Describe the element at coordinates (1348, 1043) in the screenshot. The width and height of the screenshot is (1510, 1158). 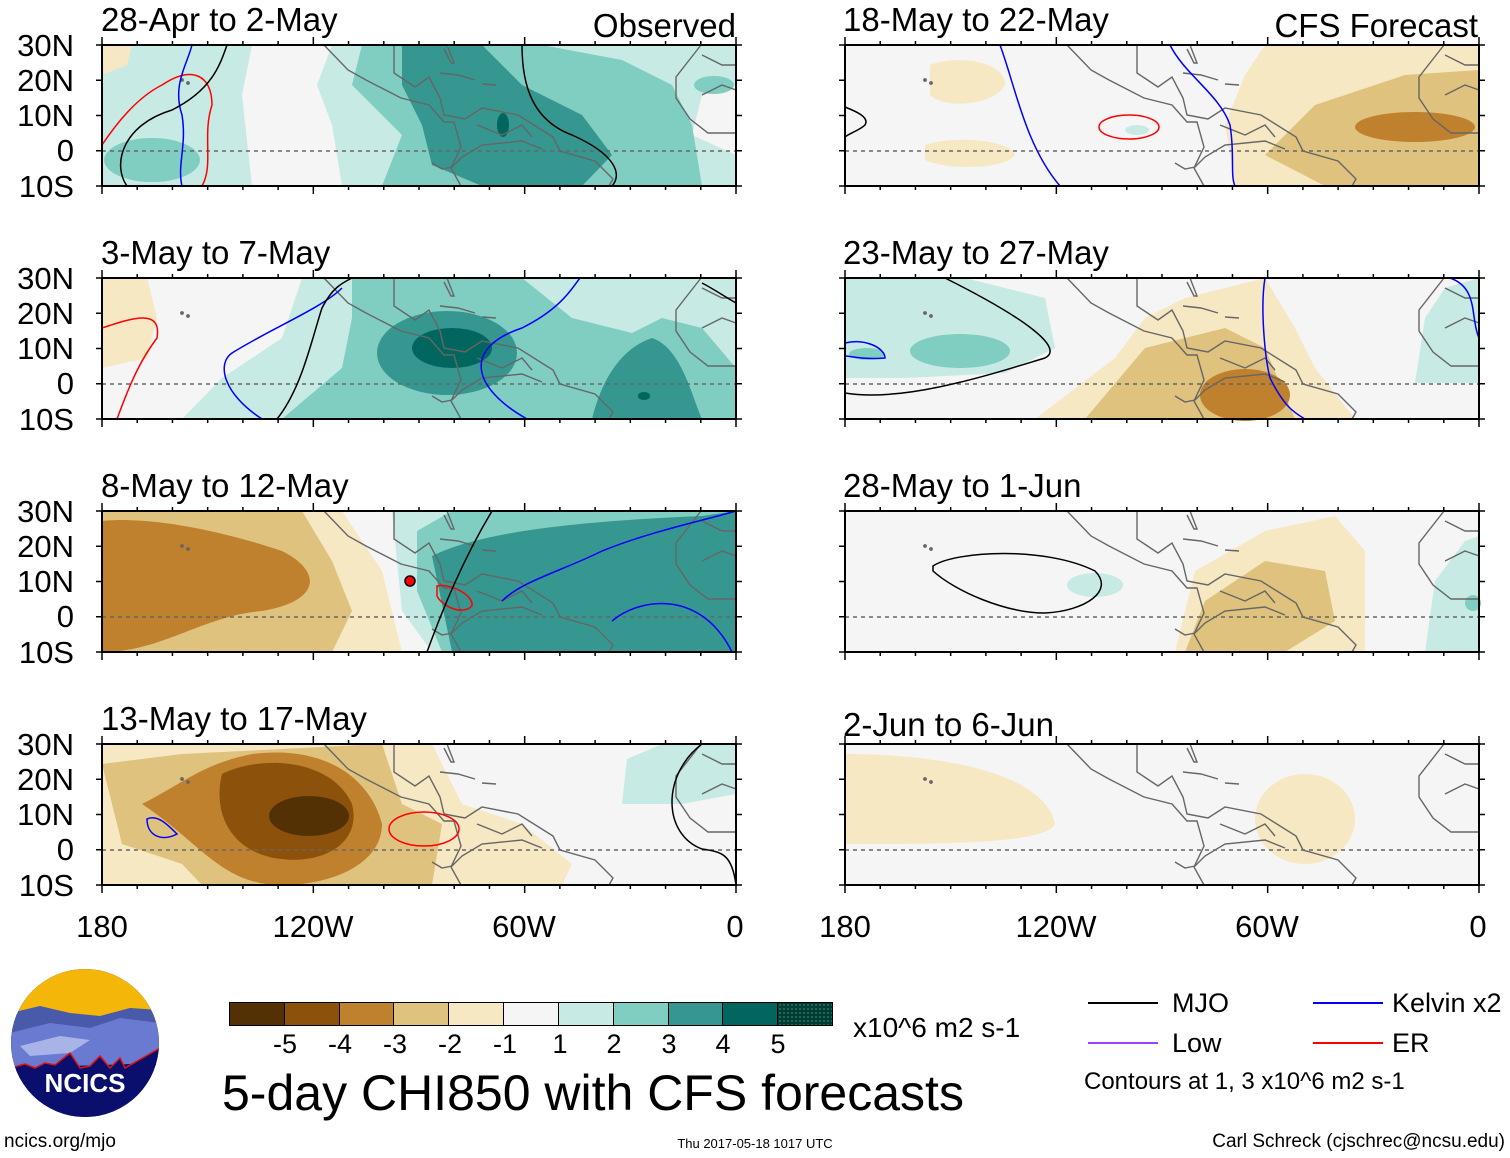
I see `er-legend-line` at that location.